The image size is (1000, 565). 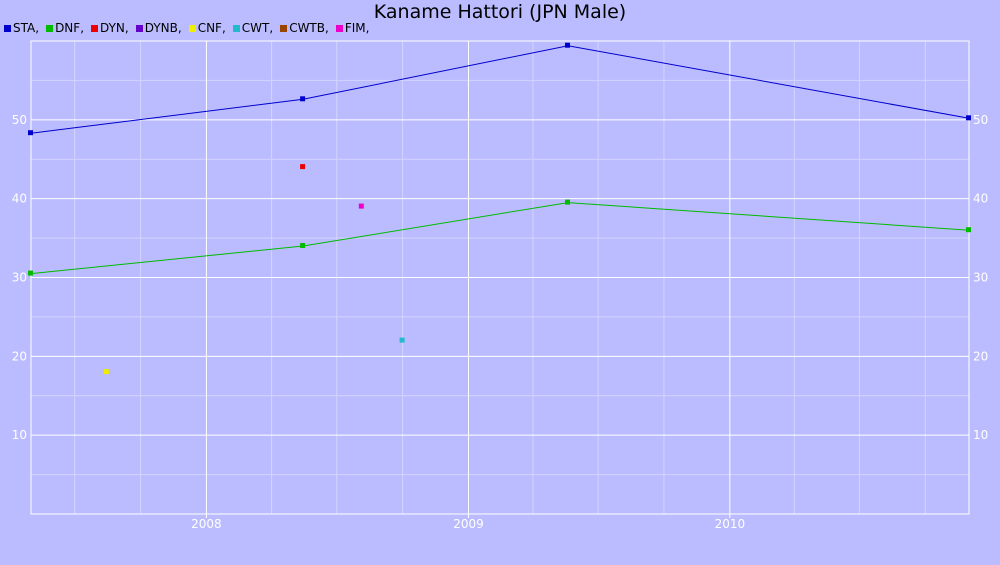 I want to click on y-tick-label-right: 40, so click(x=980, y=199).